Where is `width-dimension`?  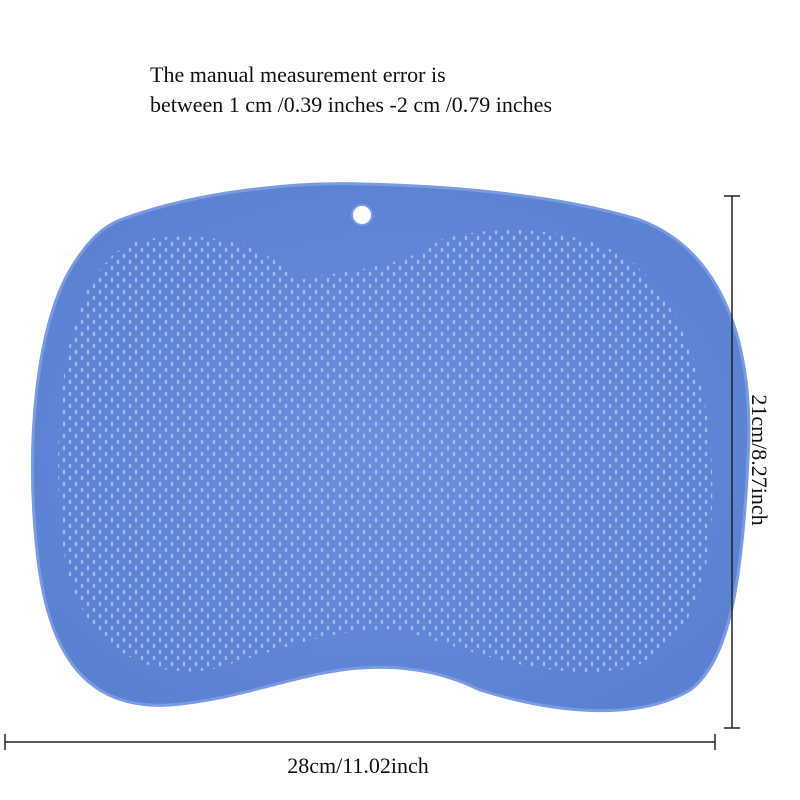 width-dimension is located at coordinates (360, 742).